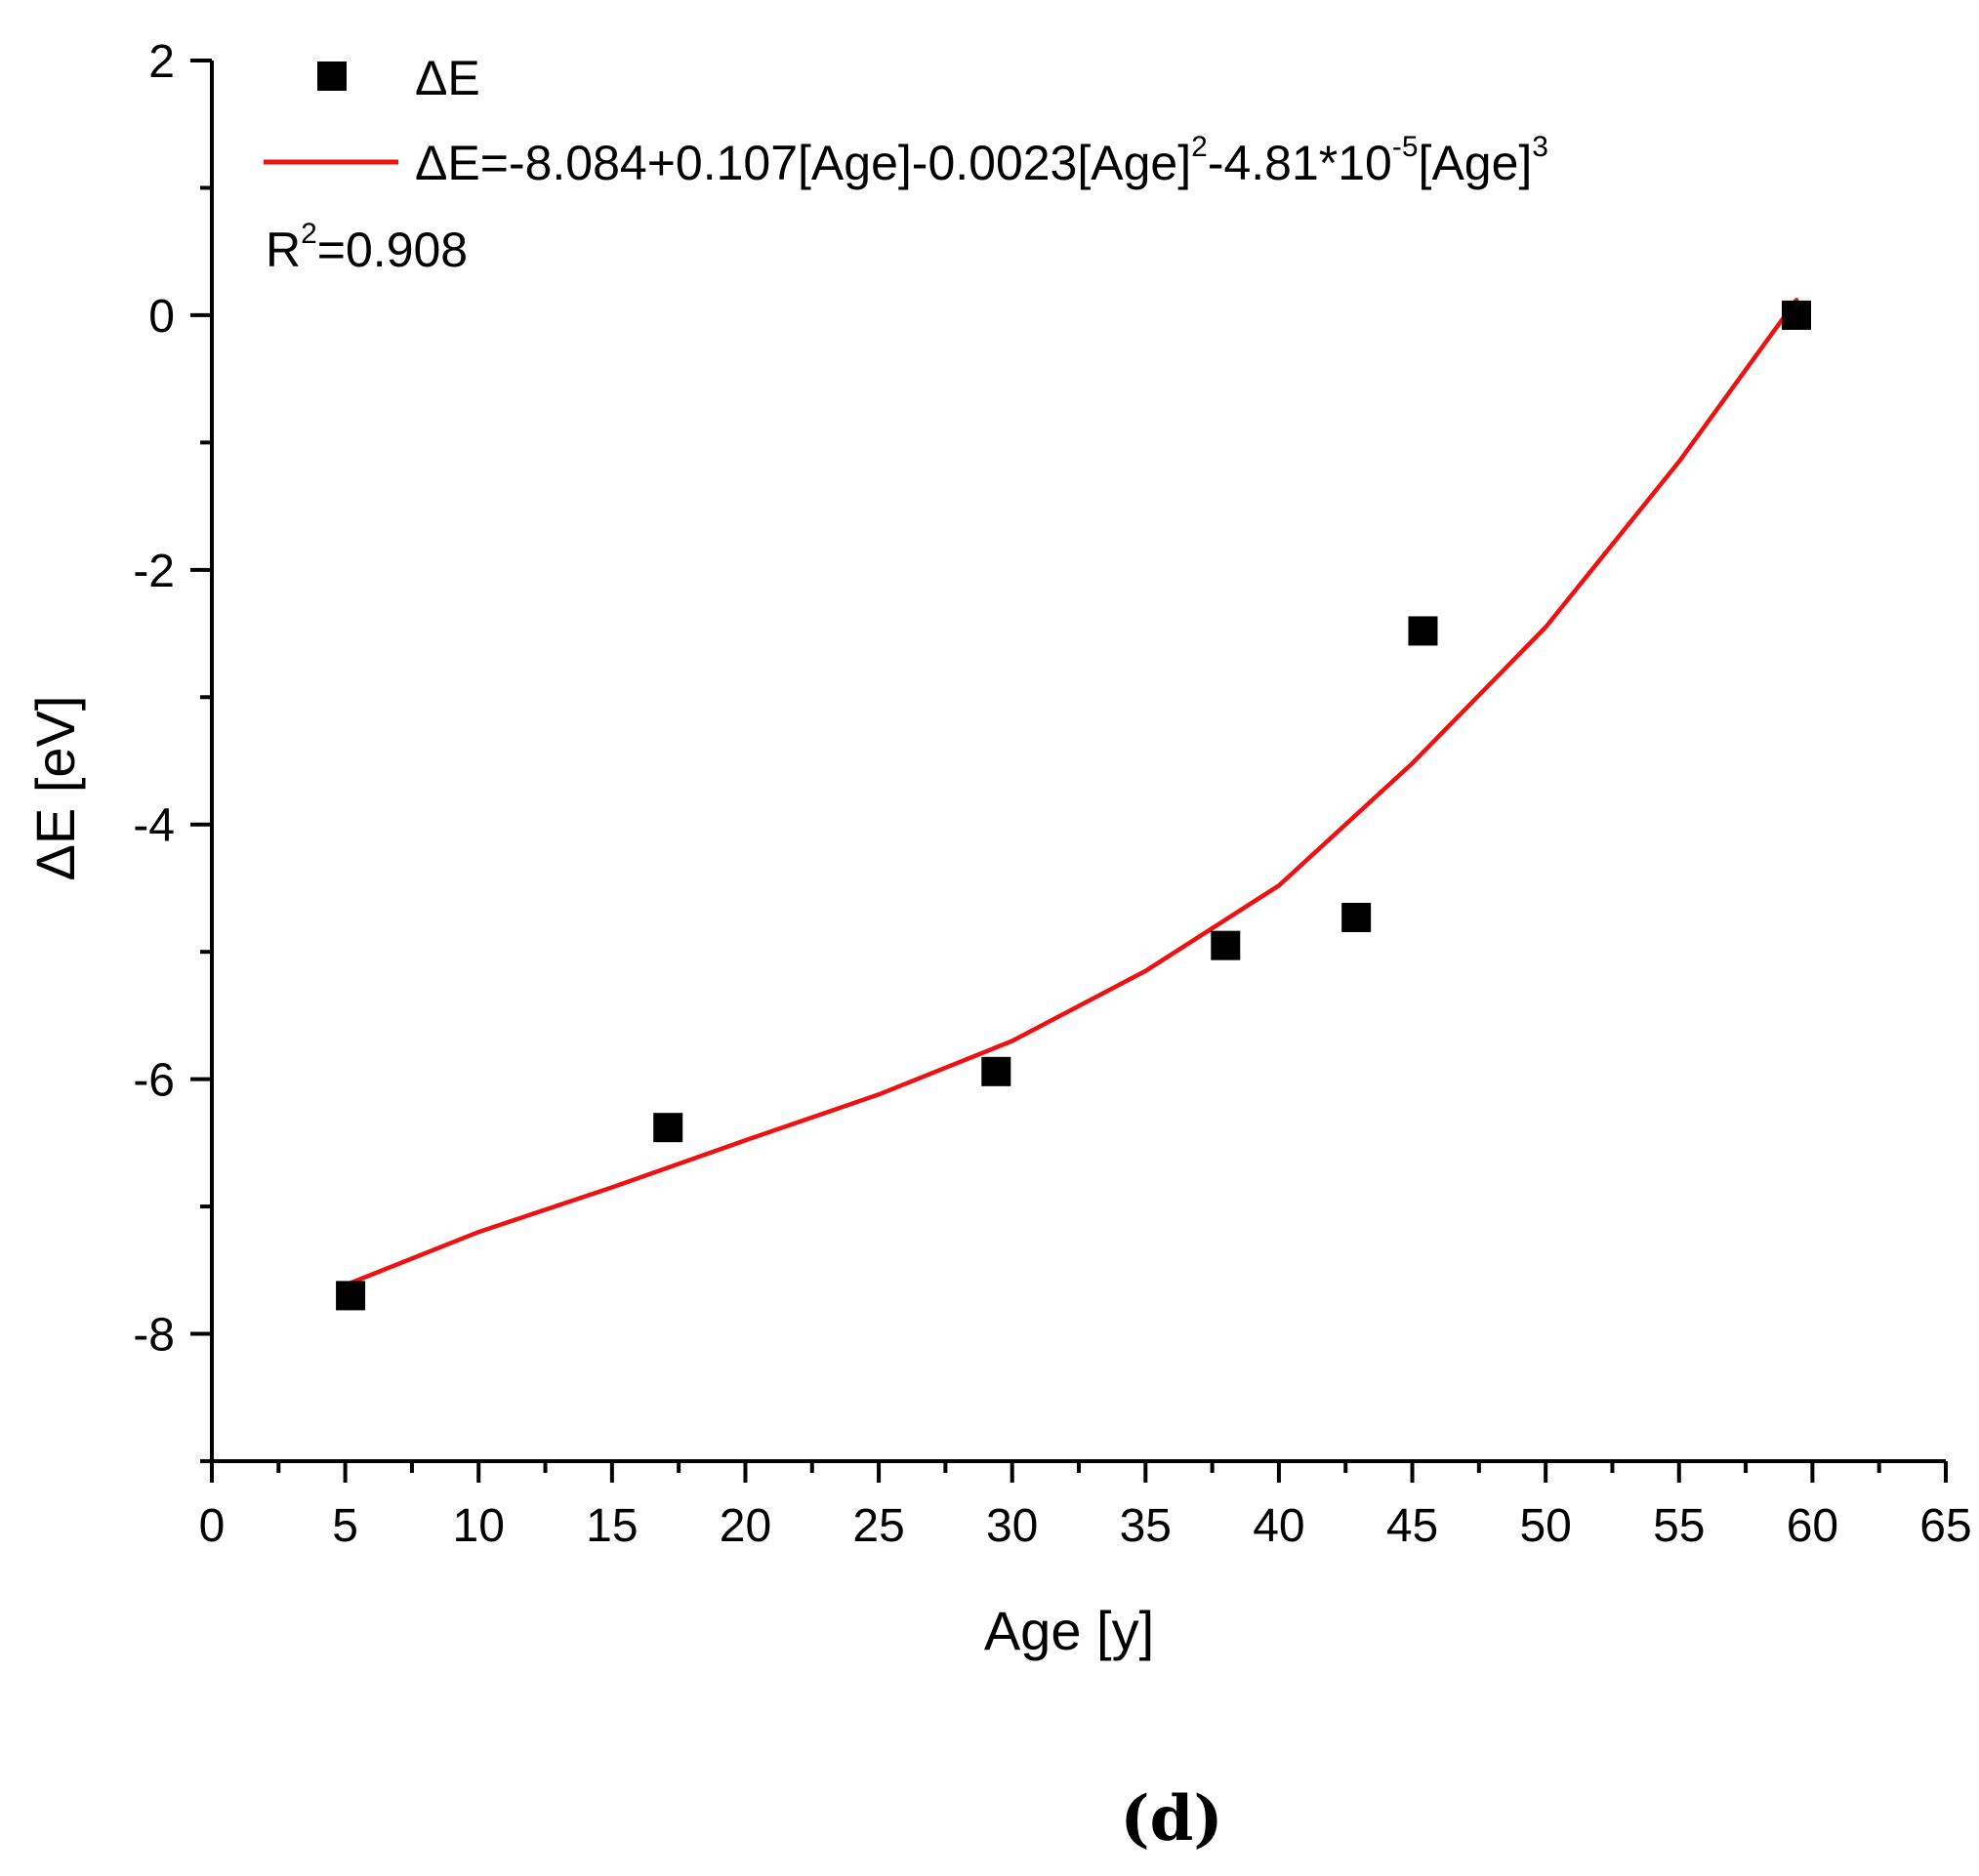 The image size is (1979, 1876). I want to click on y-tick-label: -2, so click(154, 571).